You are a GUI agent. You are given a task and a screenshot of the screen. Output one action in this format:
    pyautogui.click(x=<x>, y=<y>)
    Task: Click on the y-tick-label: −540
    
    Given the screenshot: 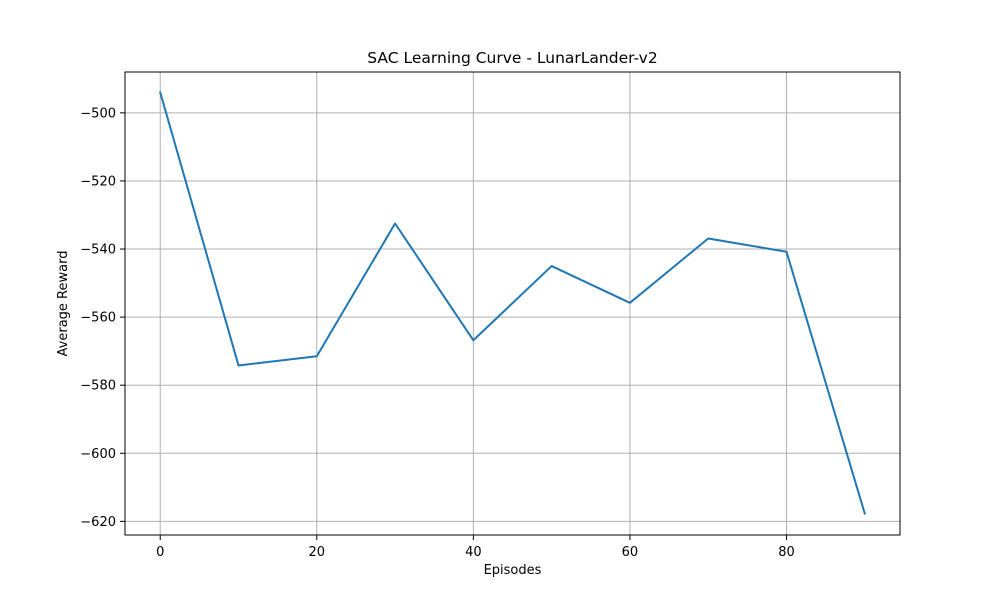 What is the action you would take?
    pyautogui.click(x=98, y=250)
    